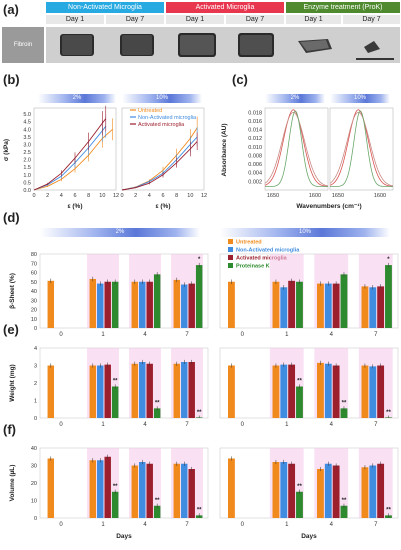 The height and width of the screenshot is (550, 401). I want to click on y-tick-label: 0.008, so click(255, 156).